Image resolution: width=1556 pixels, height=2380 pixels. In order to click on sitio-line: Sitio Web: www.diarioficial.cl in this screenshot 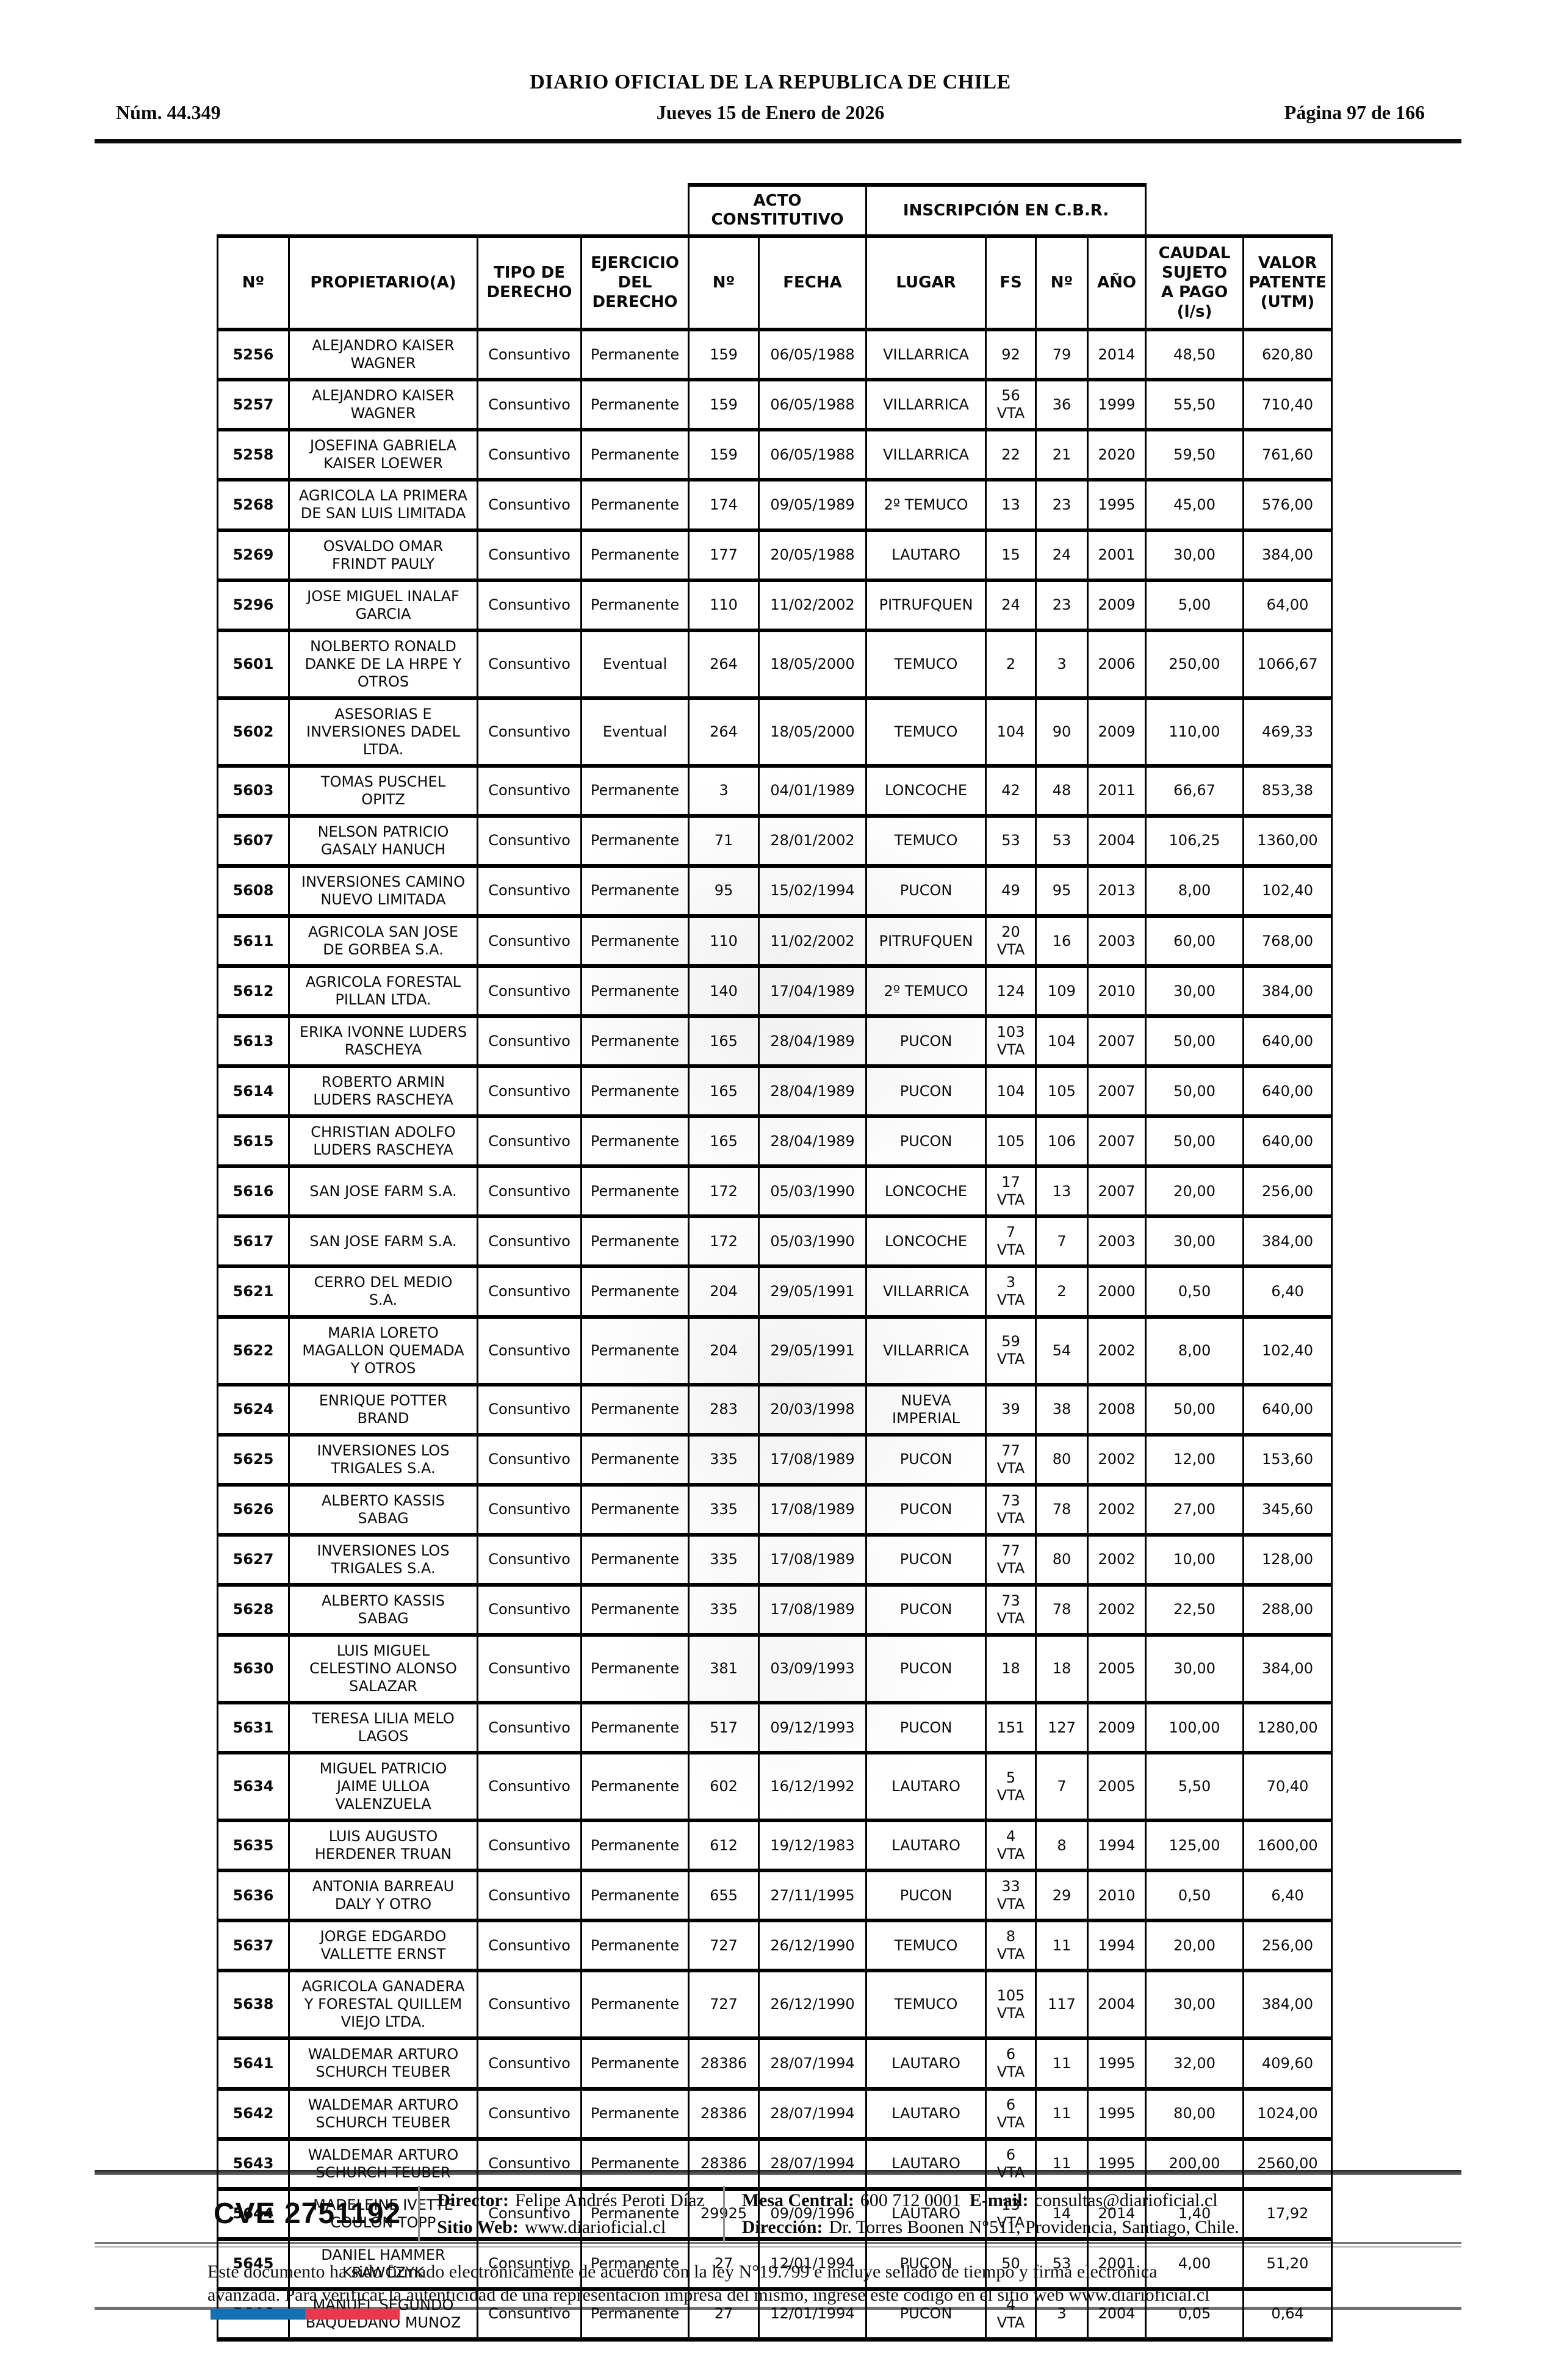, I will do `click(570, 2227)`.